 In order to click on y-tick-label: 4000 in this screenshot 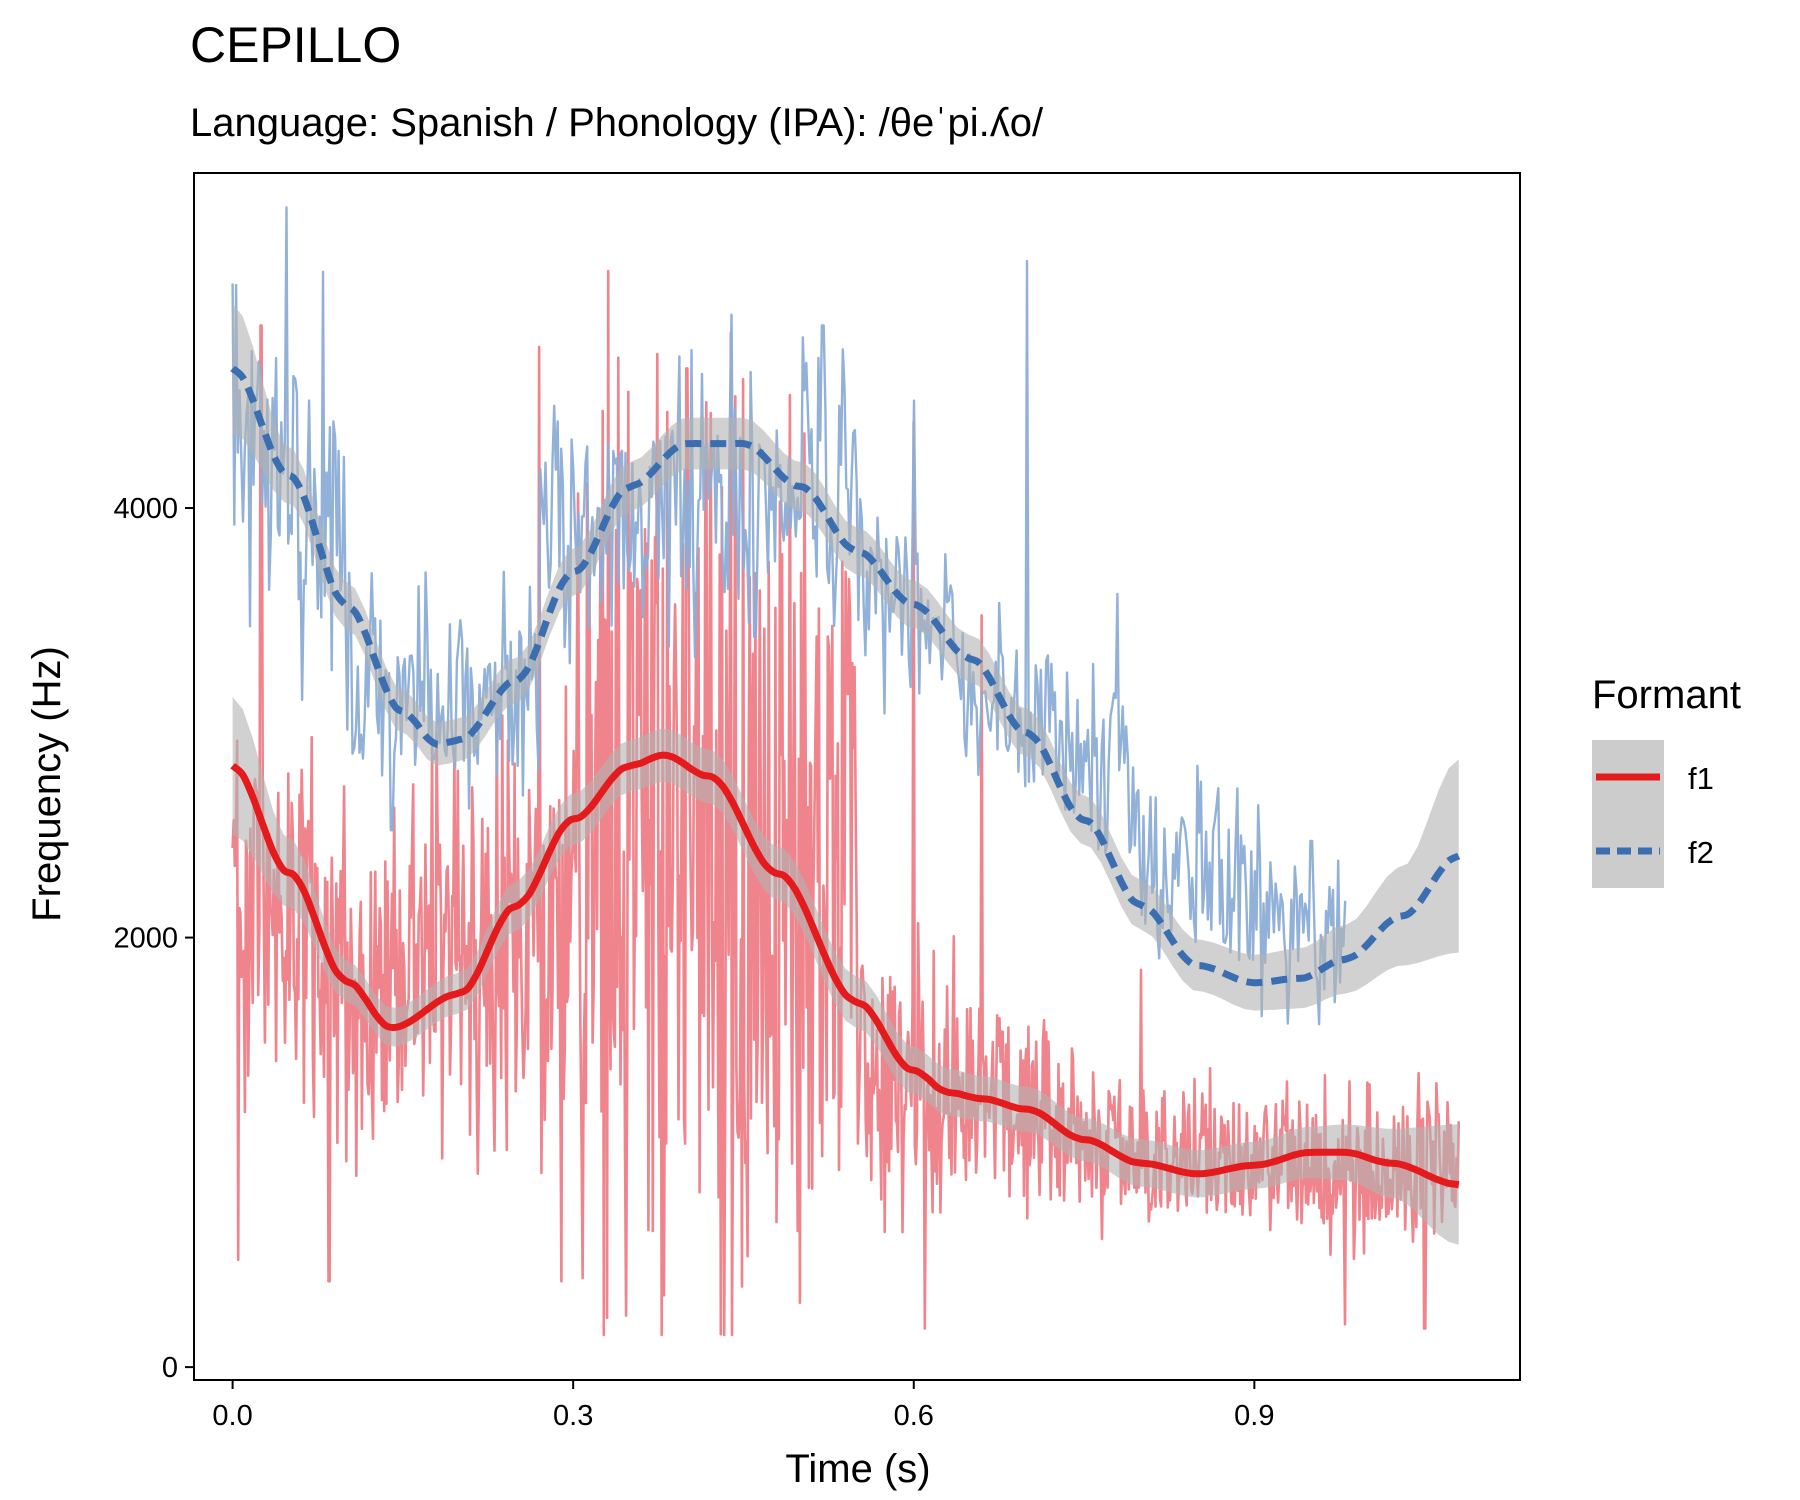, I will do `click(145, 509)`.